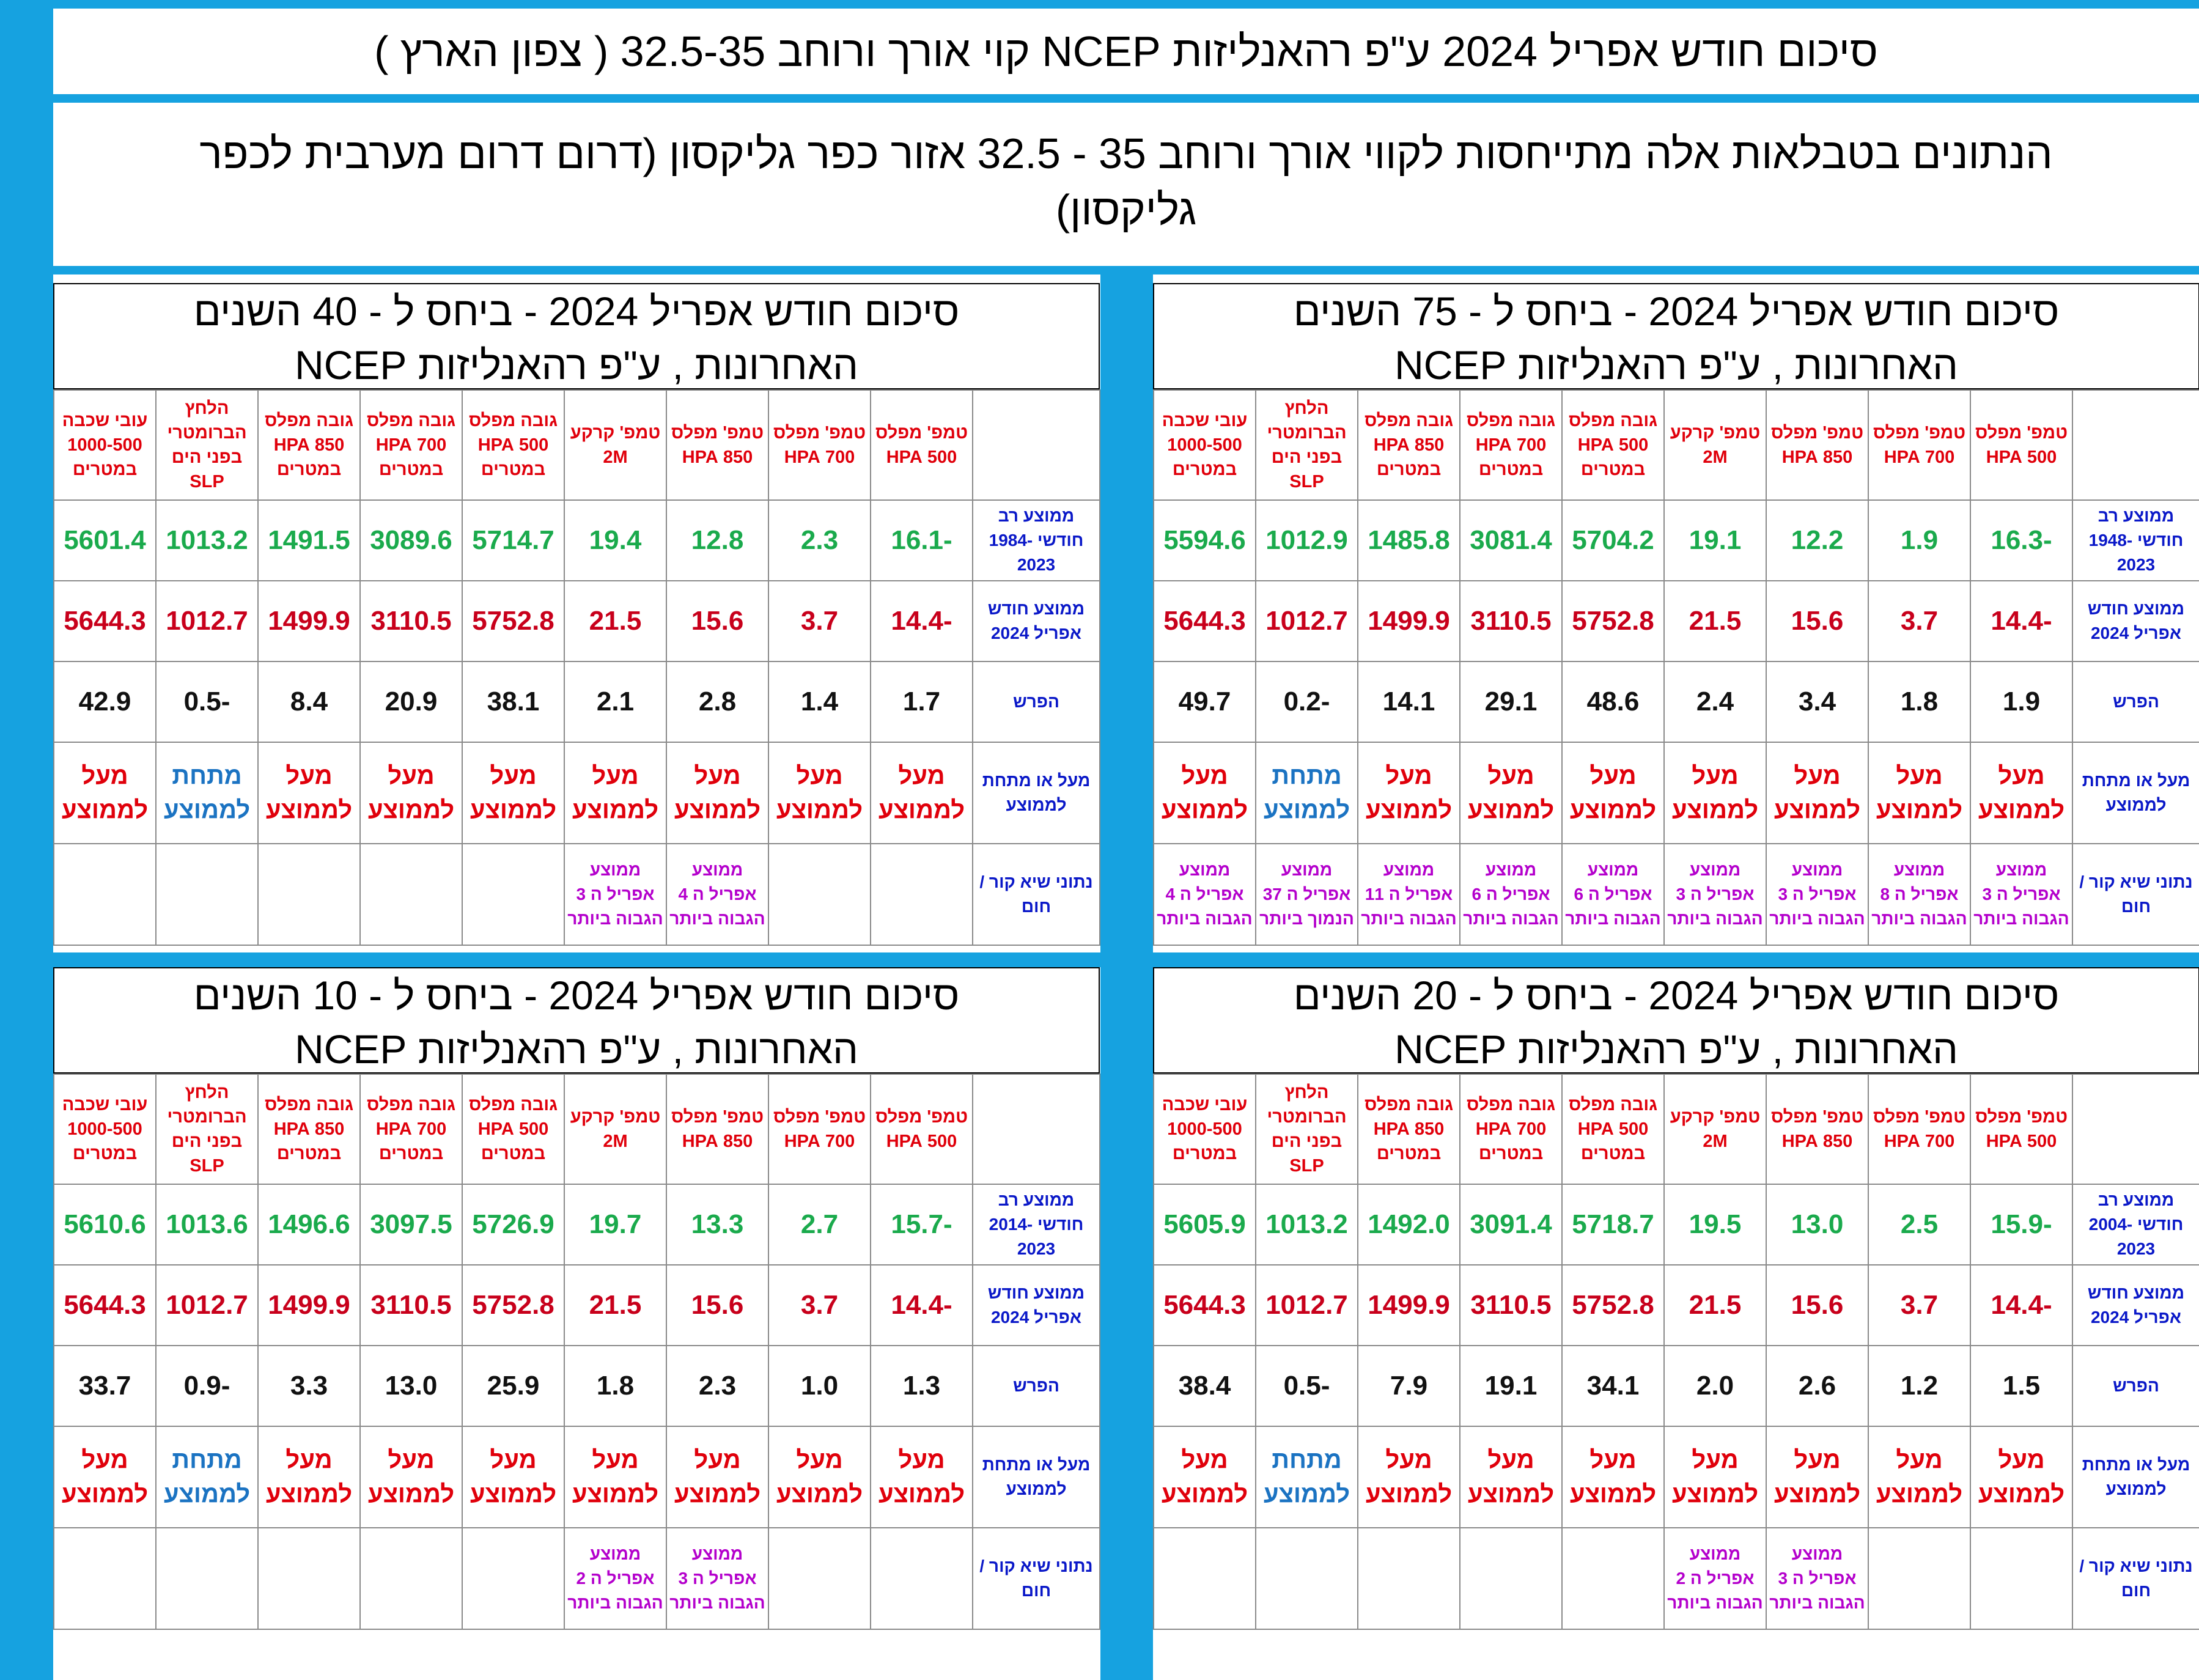 The height and width of the screenshot is (1680, 2199). I want to click on column-header: טמפ' קרקע 2M, so click(1715, 1129).